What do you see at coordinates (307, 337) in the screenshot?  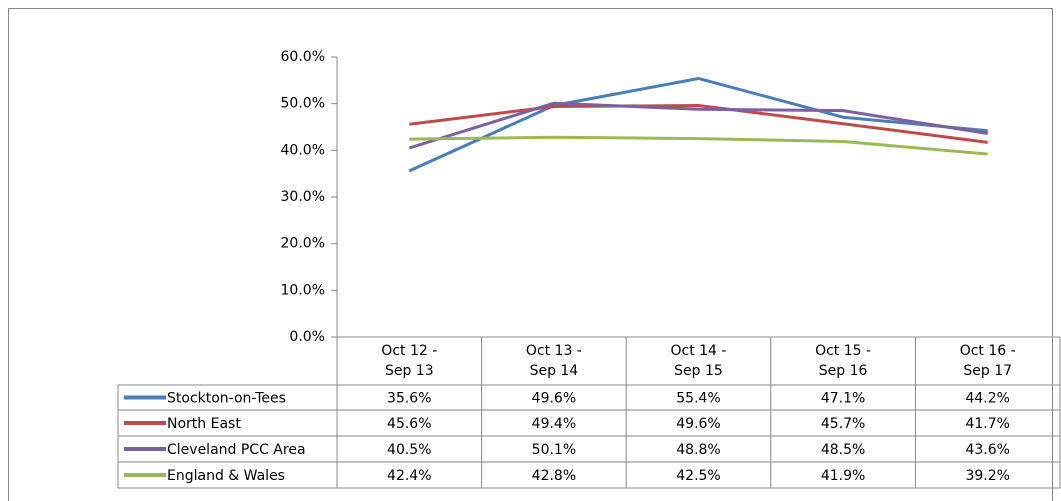 I see `y-tick-label: 0.0%` at bounding box center [307, 337].